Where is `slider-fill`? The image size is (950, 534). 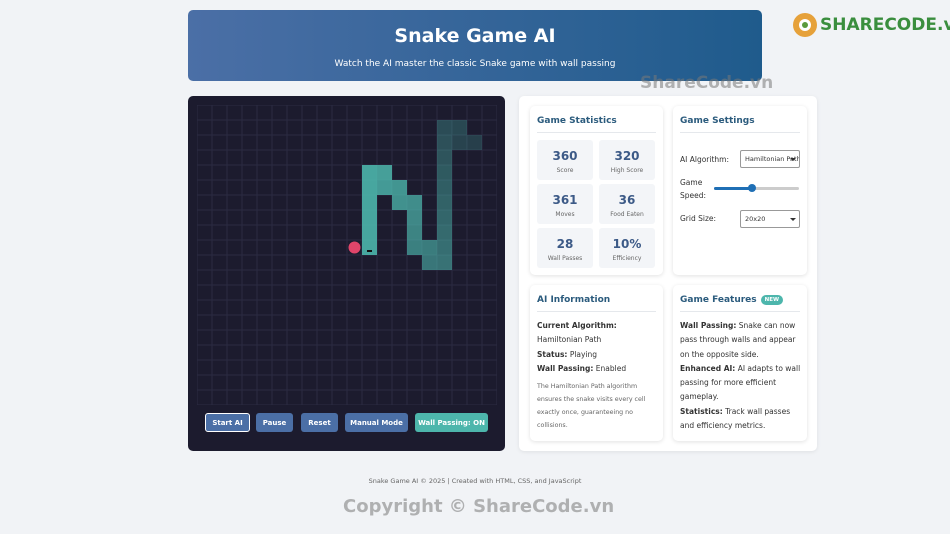
slider-fill is located at coordinates (733, 188).